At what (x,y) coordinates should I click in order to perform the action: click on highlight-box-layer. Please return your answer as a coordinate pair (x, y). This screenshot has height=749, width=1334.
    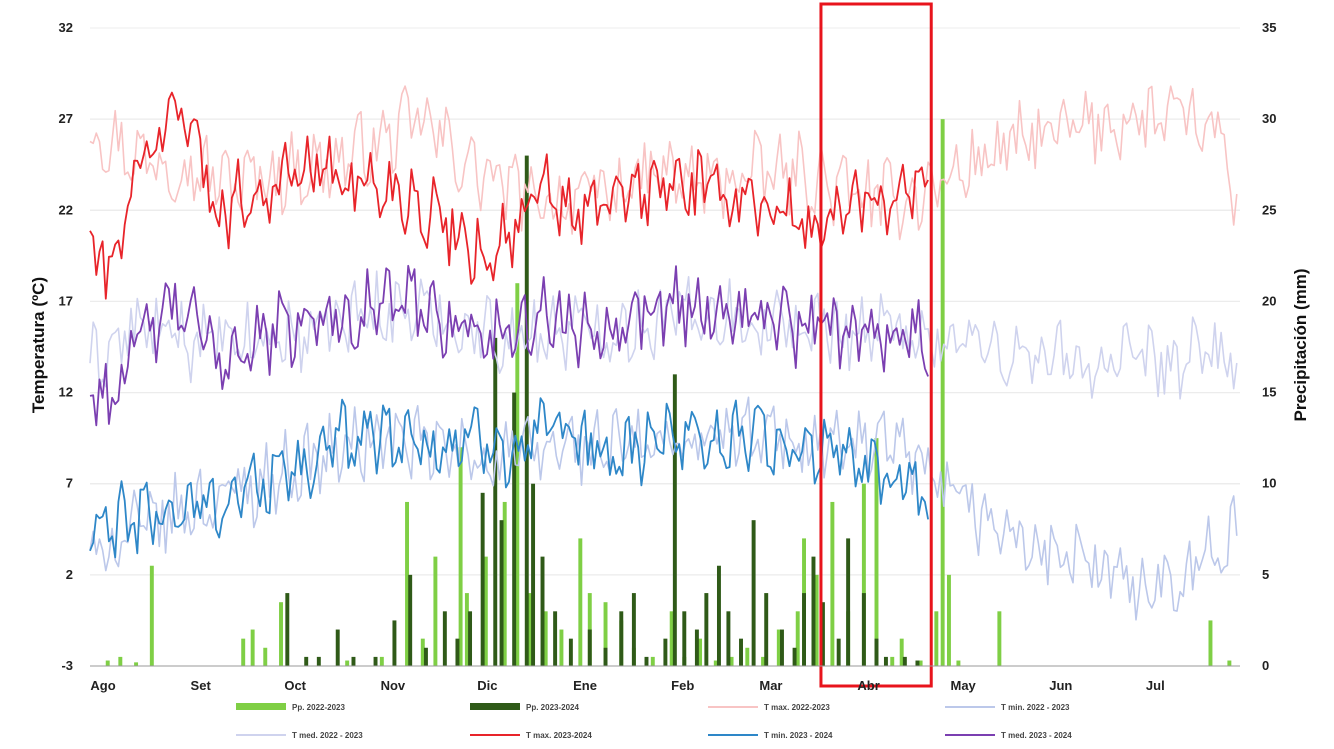
    Looking at the image, I should click on (876, 345).